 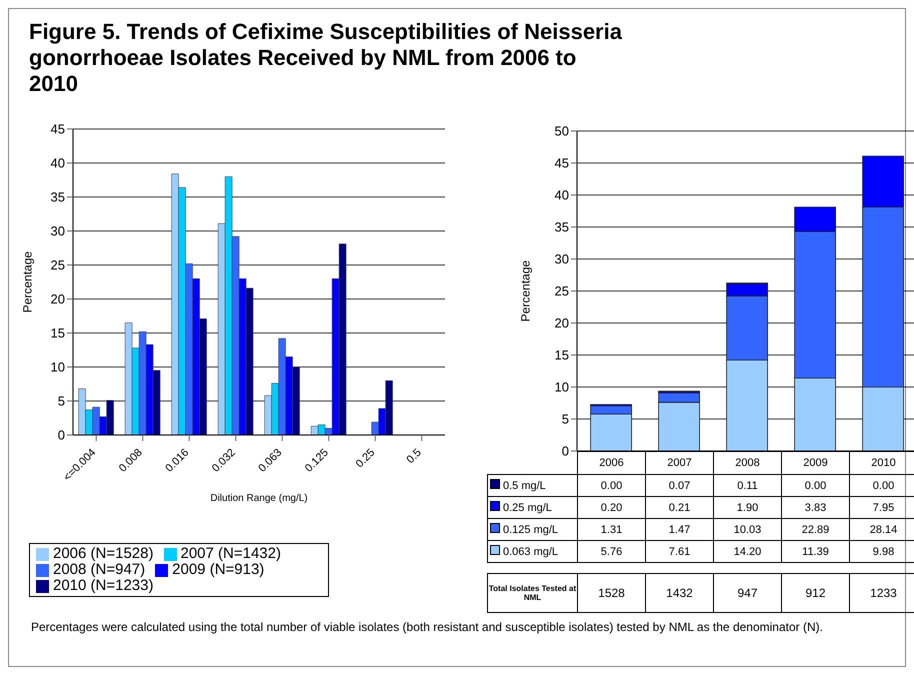 I want to click on legend-label: 2006 (N=1528), so click(x=103, y=553).